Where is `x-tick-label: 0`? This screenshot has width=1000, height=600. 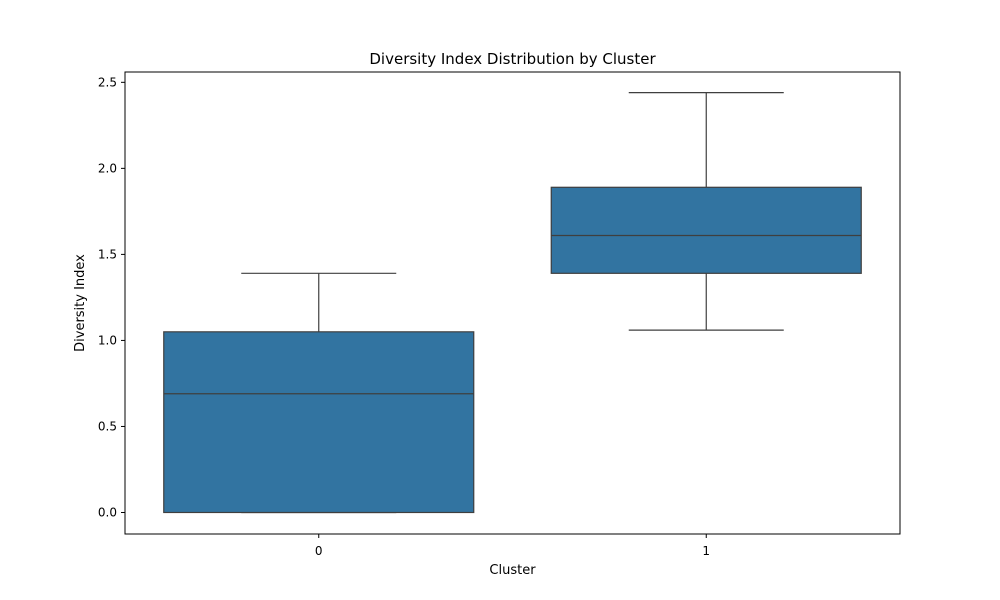
x-tick-label: 0 is located at coordinates (319, 551).